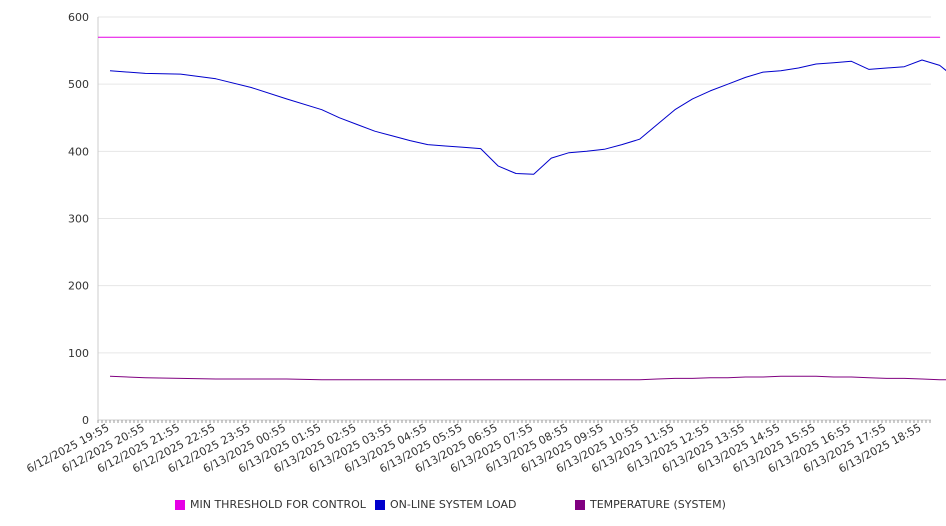 Image resolution: width=946 pixels, height=526 pixels. What do you see at coordinates (180, 504) in the screenshot?
I see `legend-swatch-min-threshold` at bounding box center [180, 504].